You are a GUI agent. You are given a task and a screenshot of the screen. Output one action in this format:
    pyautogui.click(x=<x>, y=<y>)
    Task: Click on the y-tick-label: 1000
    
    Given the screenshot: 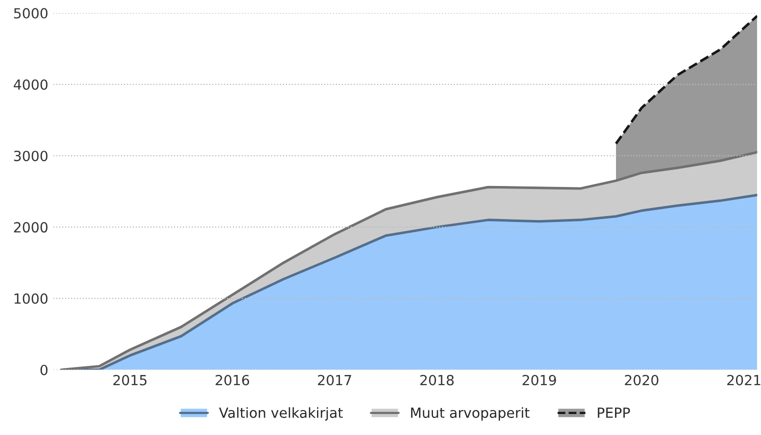 What is the action you would take?
    pyautogui.click(x=31, y=298)
    